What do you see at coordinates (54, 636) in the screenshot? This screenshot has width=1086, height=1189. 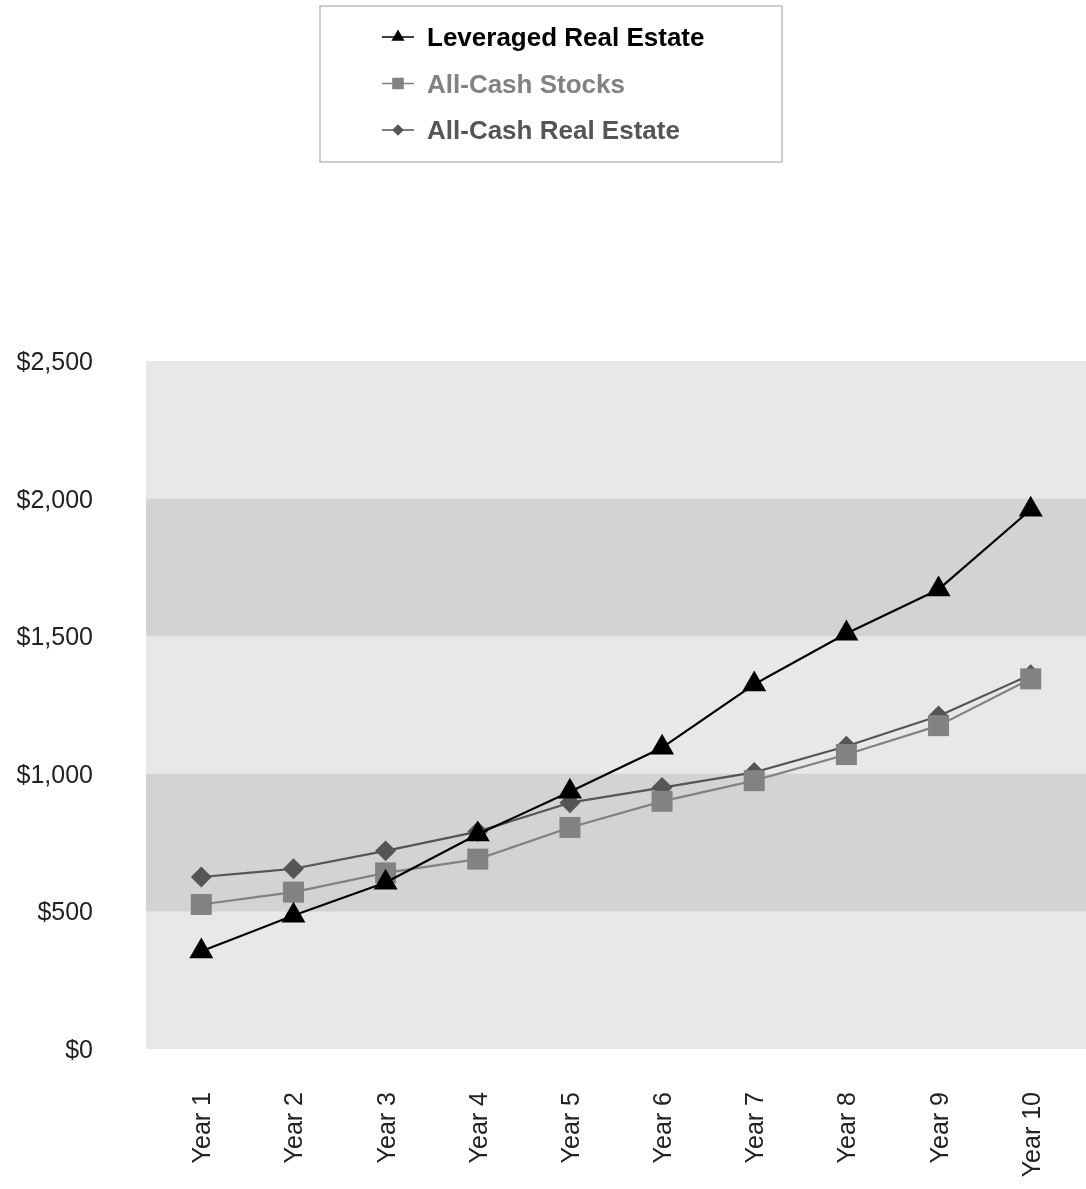 I see `y-tick-label: $1,500` at bounding box center [54, 636].